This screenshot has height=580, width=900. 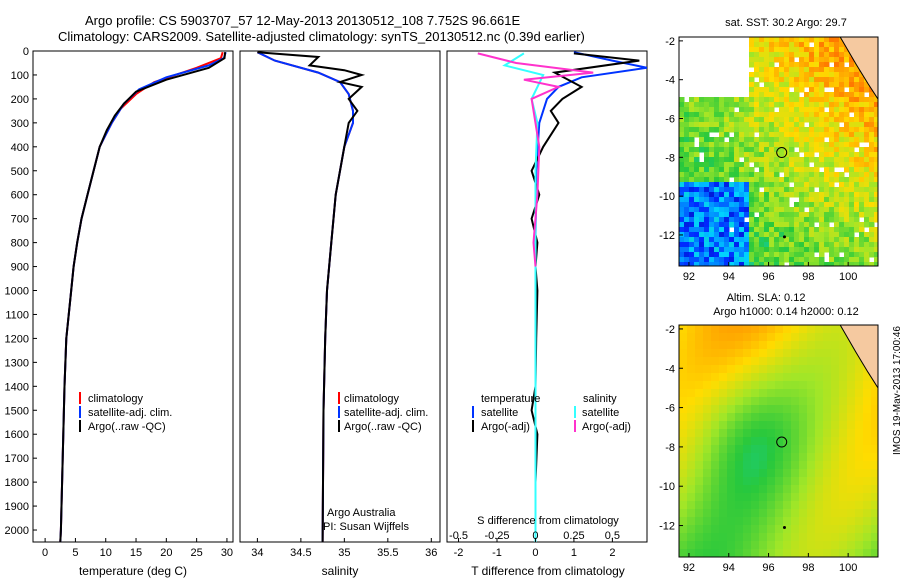 What do you see at coordinates (17, 339) in the screenshot?
I see `depth-tick-label: 1200` at bounding box center [17, 339].